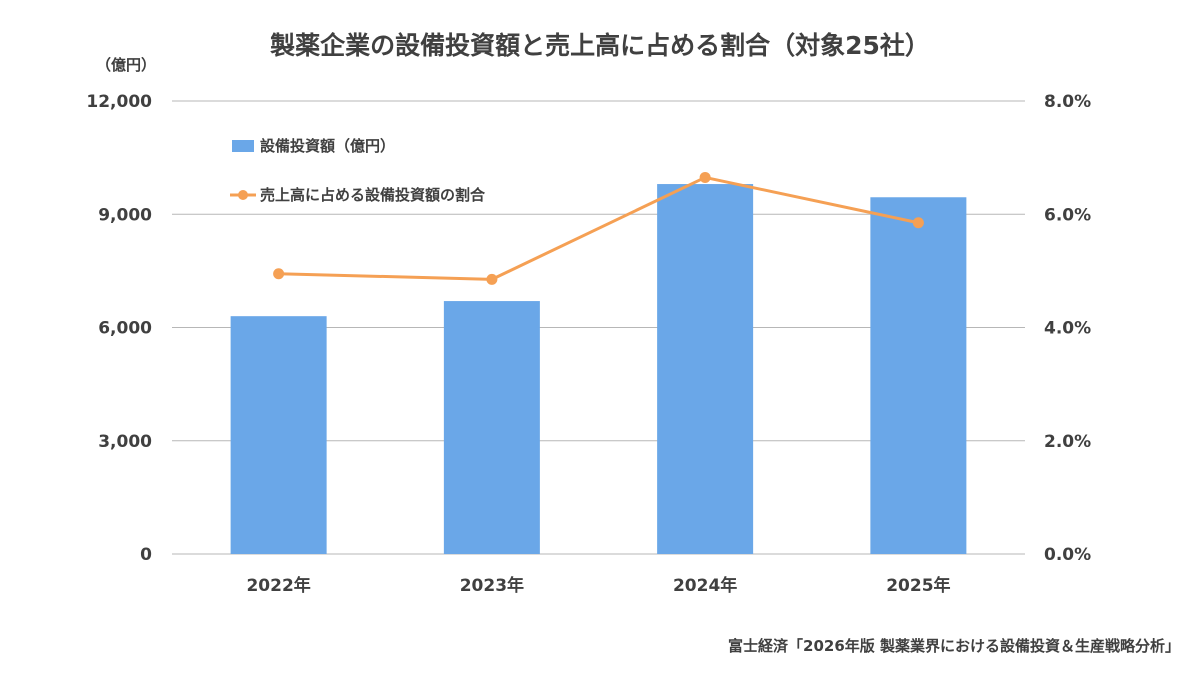  Describe the element at coordinates (1067, 442) in the screenshot. I see `right-tick-label: 2.0%` at that location.